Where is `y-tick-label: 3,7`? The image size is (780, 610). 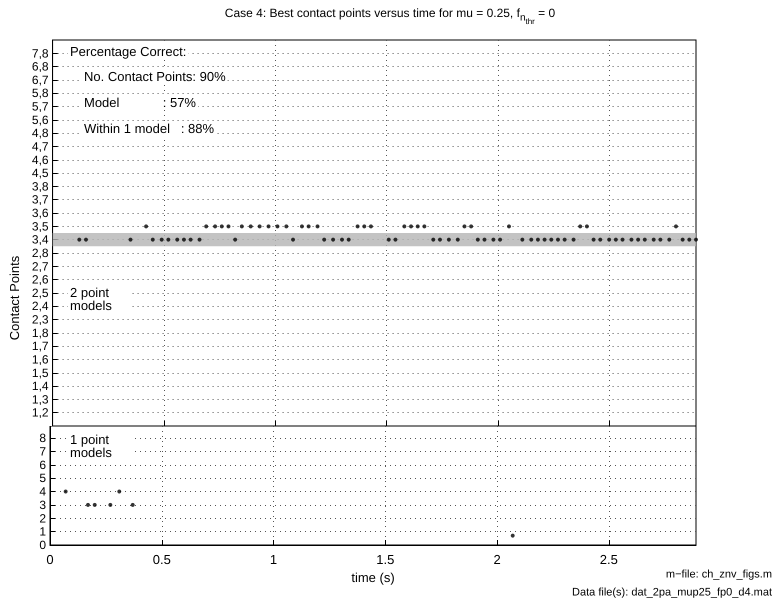
y-tick-label: 3,7 is located at coordinates (40, 199).